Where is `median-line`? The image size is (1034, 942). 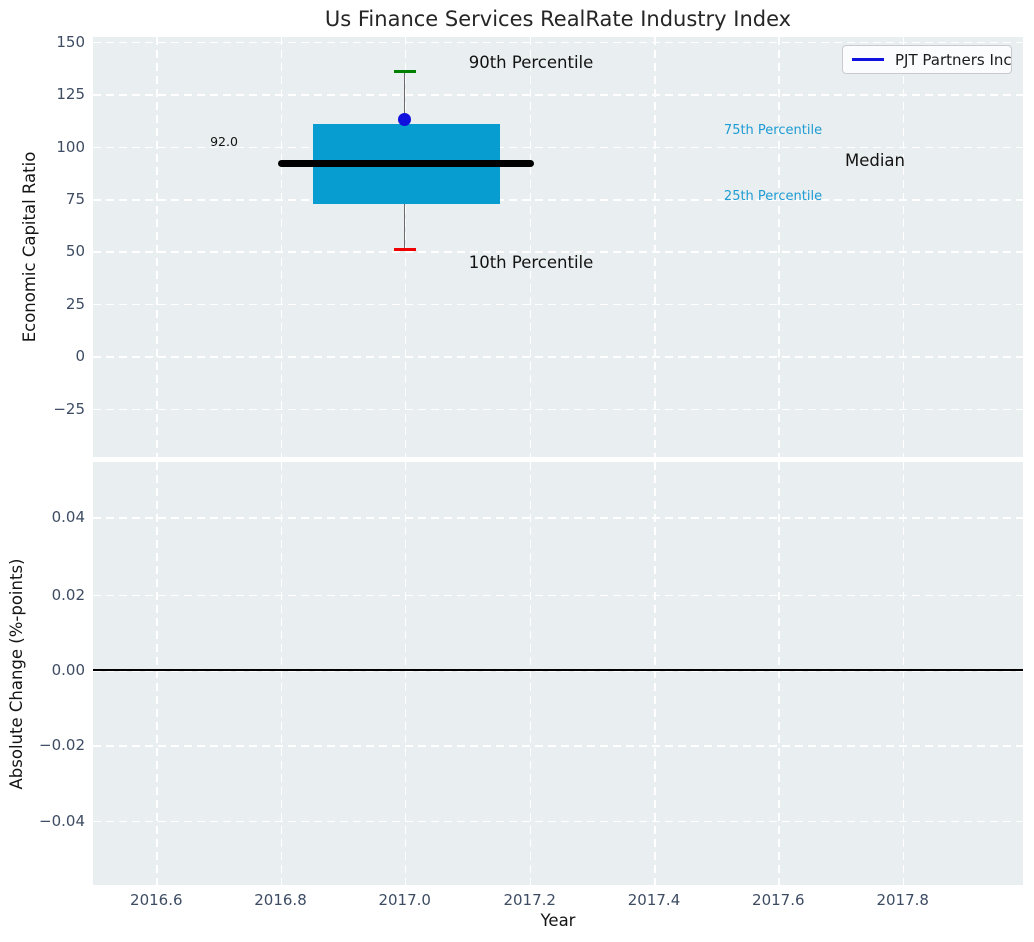
median-line is located at coordinates (406, 163).